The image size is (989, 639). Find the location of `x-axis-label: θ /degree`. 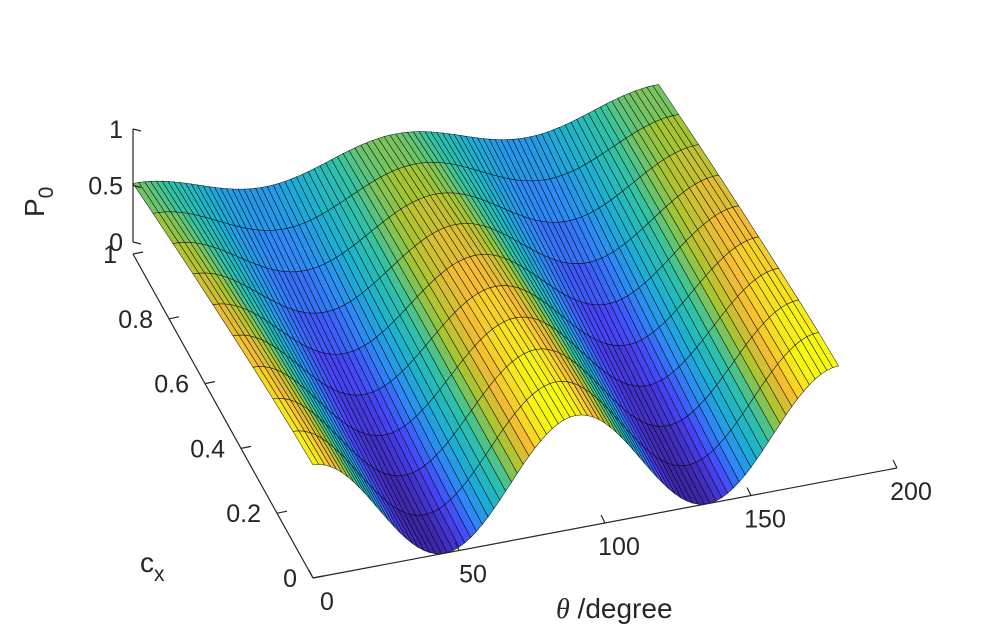

x-axis-label: θ /degree is located at coordinates (614, 609).